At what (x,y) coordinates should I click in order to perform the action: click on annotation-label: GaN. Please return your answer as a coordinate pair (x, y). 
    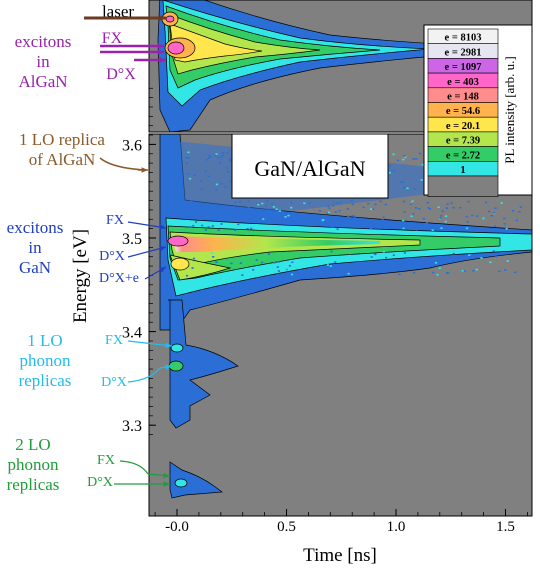
    Looking at the image, I should click on (35, 267).